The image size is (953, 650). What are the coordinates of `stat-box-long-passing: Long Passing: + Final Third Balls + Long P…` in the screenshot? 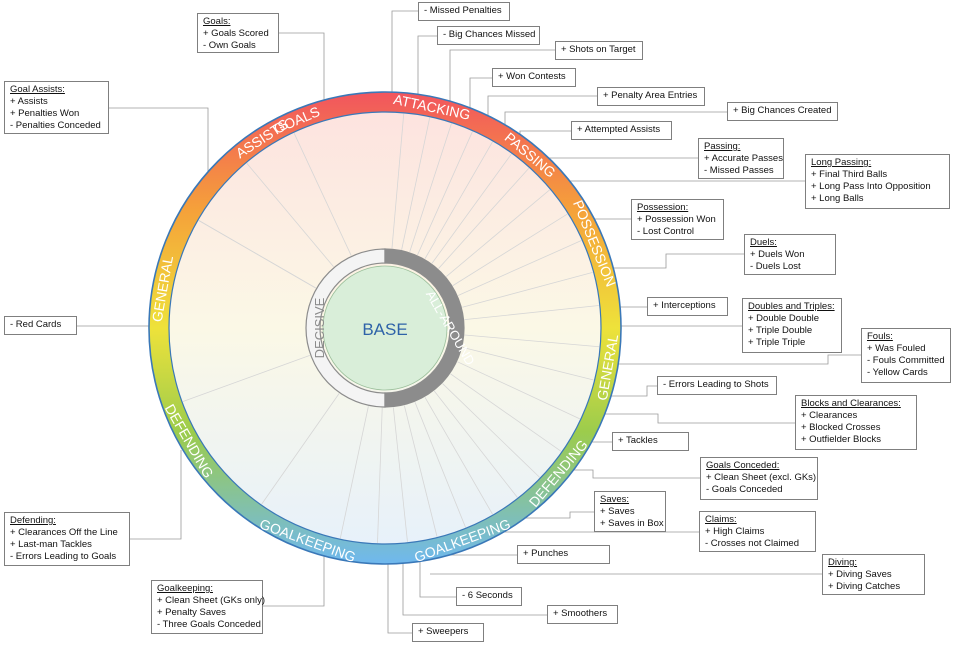 It's located at (877, 181).